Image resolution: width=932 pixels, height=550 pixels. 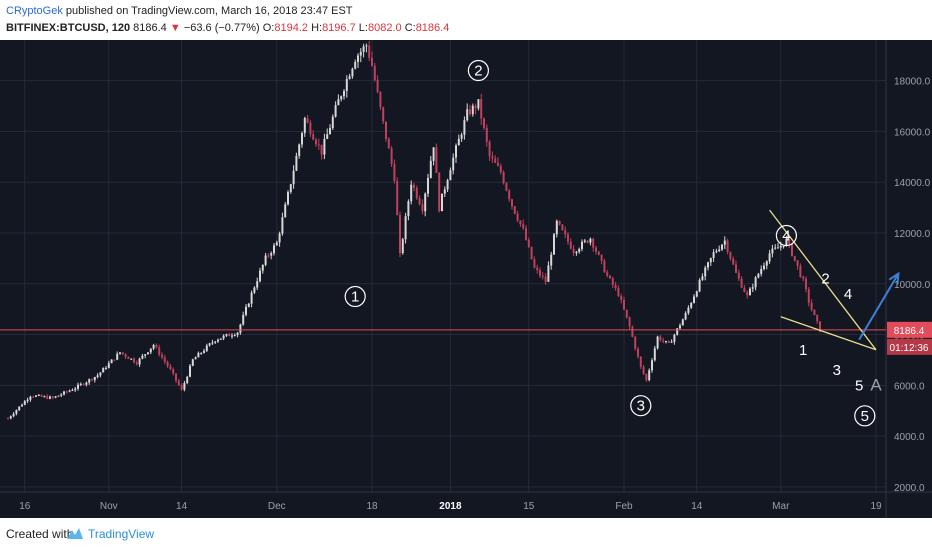 What do you see at coordinates (121, 534) in the screenshot?
I see `tradingview-brand: TradingView` at bounding box center [121, 534].